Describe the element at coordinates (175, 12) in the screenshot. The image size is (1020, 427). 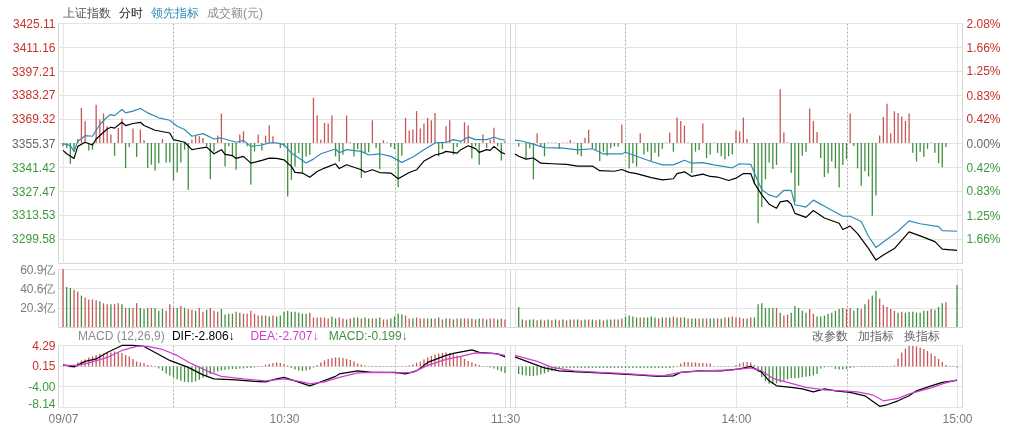
I see `text: 领先指标` at that location.